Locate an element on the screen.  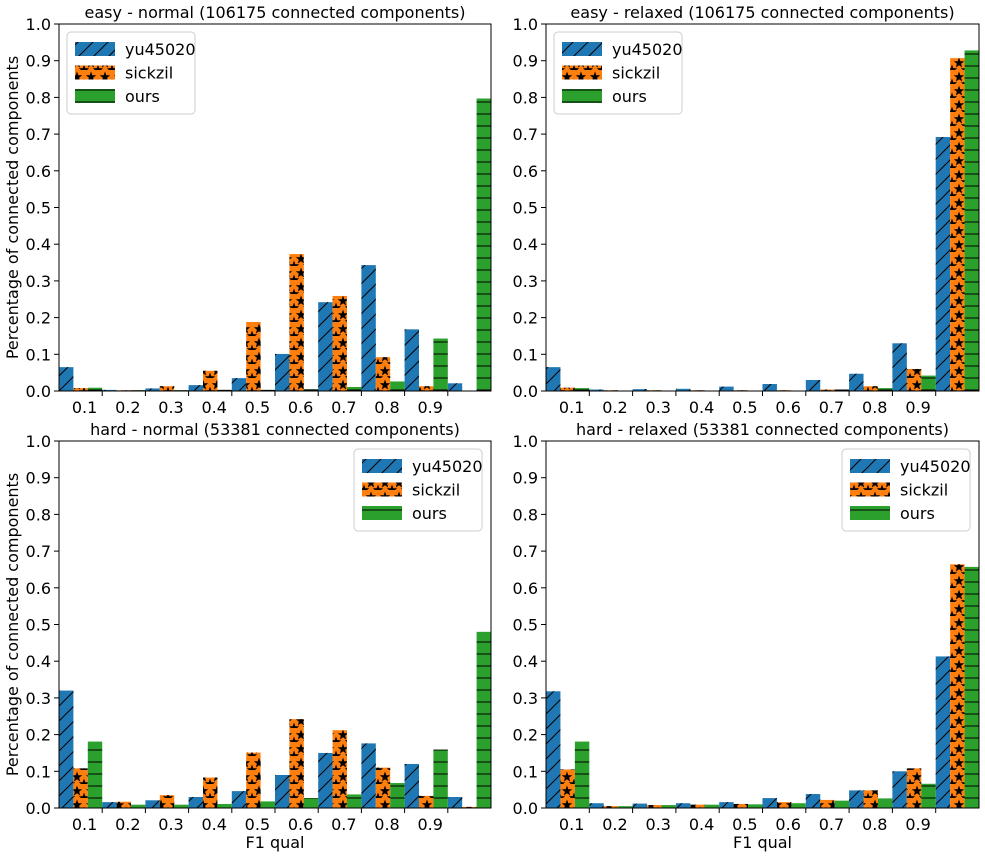
y-tick-label: 0.4 is located at coordinates (38, 661).